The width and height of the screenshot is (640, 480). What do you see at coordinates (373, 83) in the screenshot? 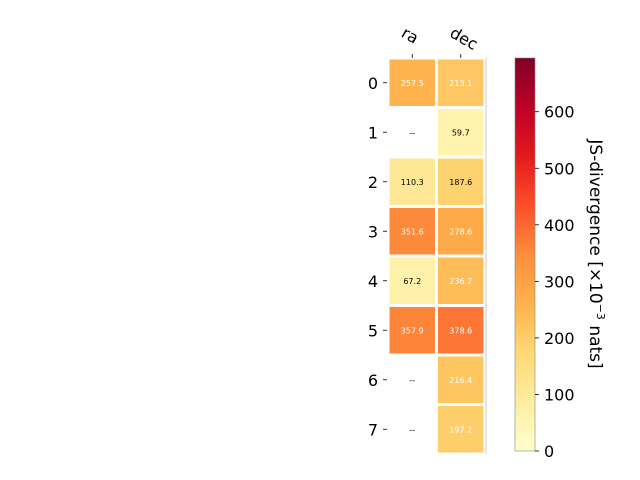
I see `row-label: 0` at bounding box center [373, 83].